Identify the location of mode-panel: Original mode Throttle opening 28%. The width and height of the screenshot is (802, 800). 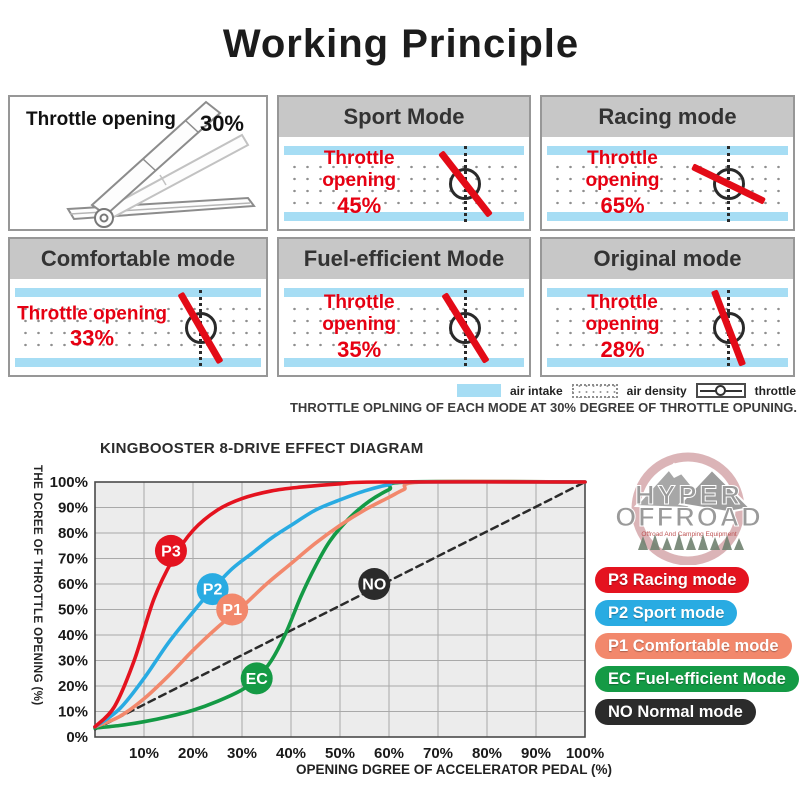
(667, 307).